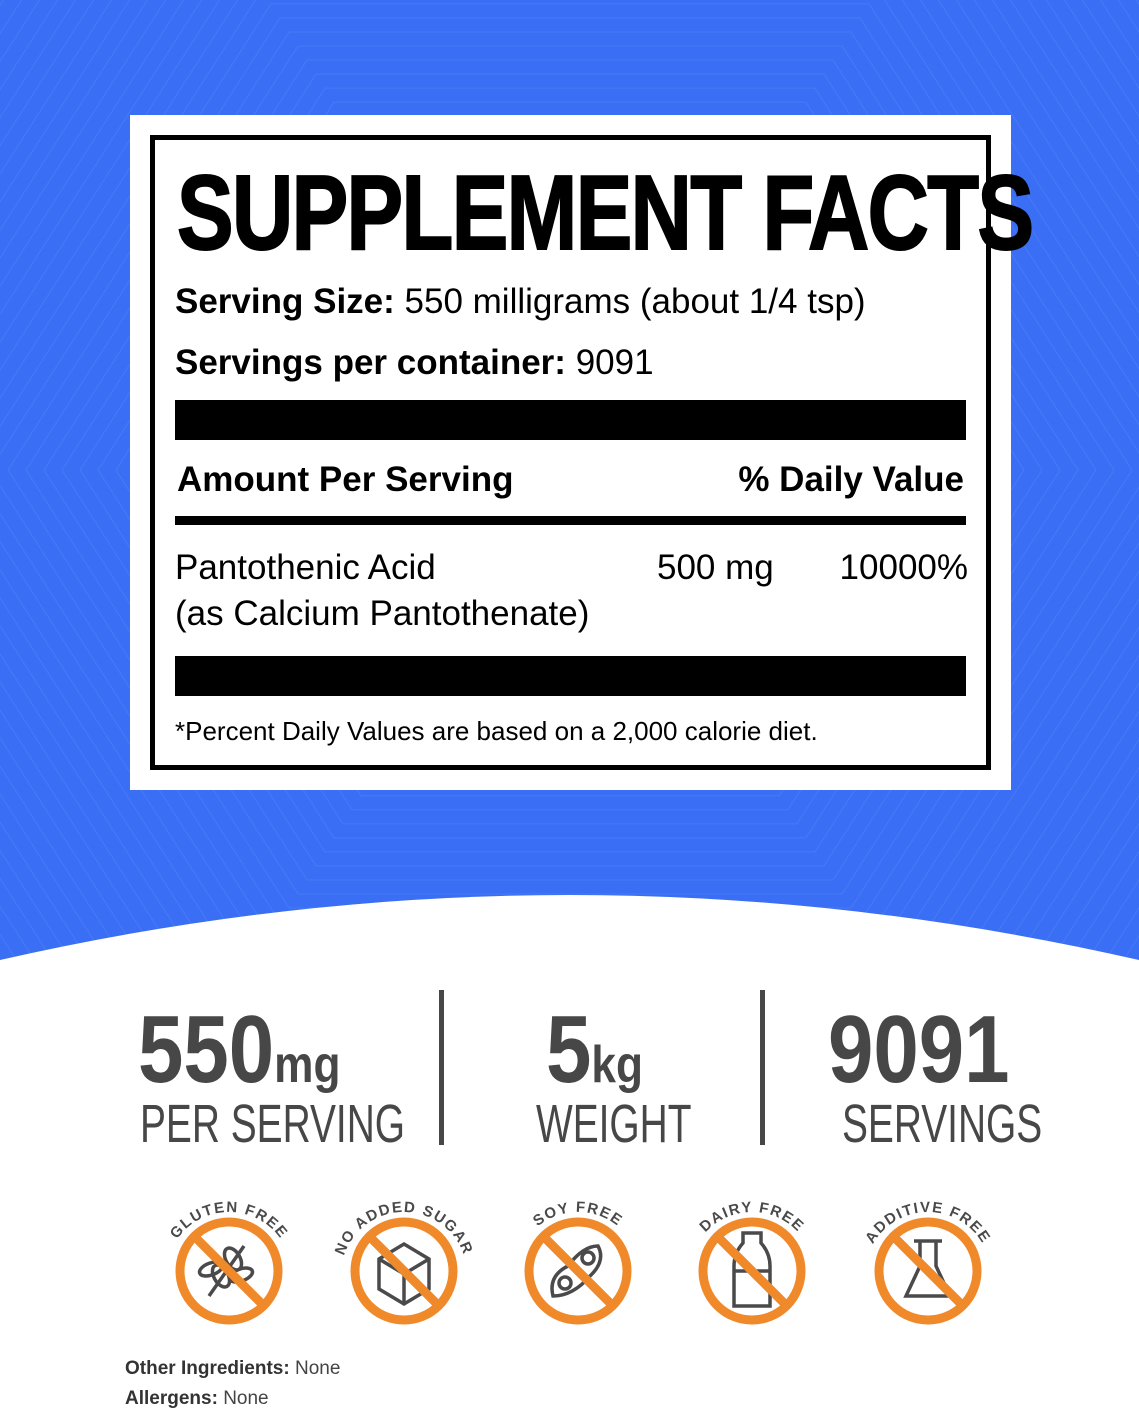  Describe the element at coordinates (570, 520) in the screenshot. I see `divider` at that location.